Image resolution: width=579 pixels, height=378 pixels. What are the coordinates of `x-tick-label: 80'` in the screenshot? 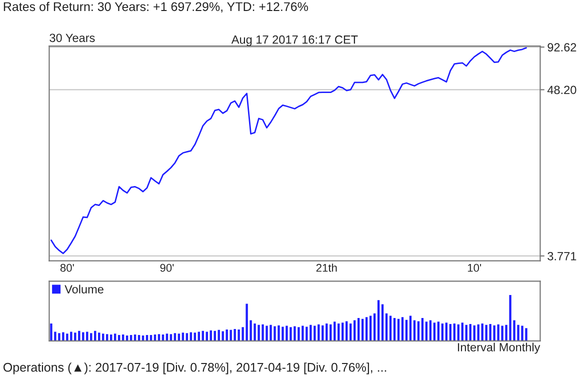 It's located at (67, 268).